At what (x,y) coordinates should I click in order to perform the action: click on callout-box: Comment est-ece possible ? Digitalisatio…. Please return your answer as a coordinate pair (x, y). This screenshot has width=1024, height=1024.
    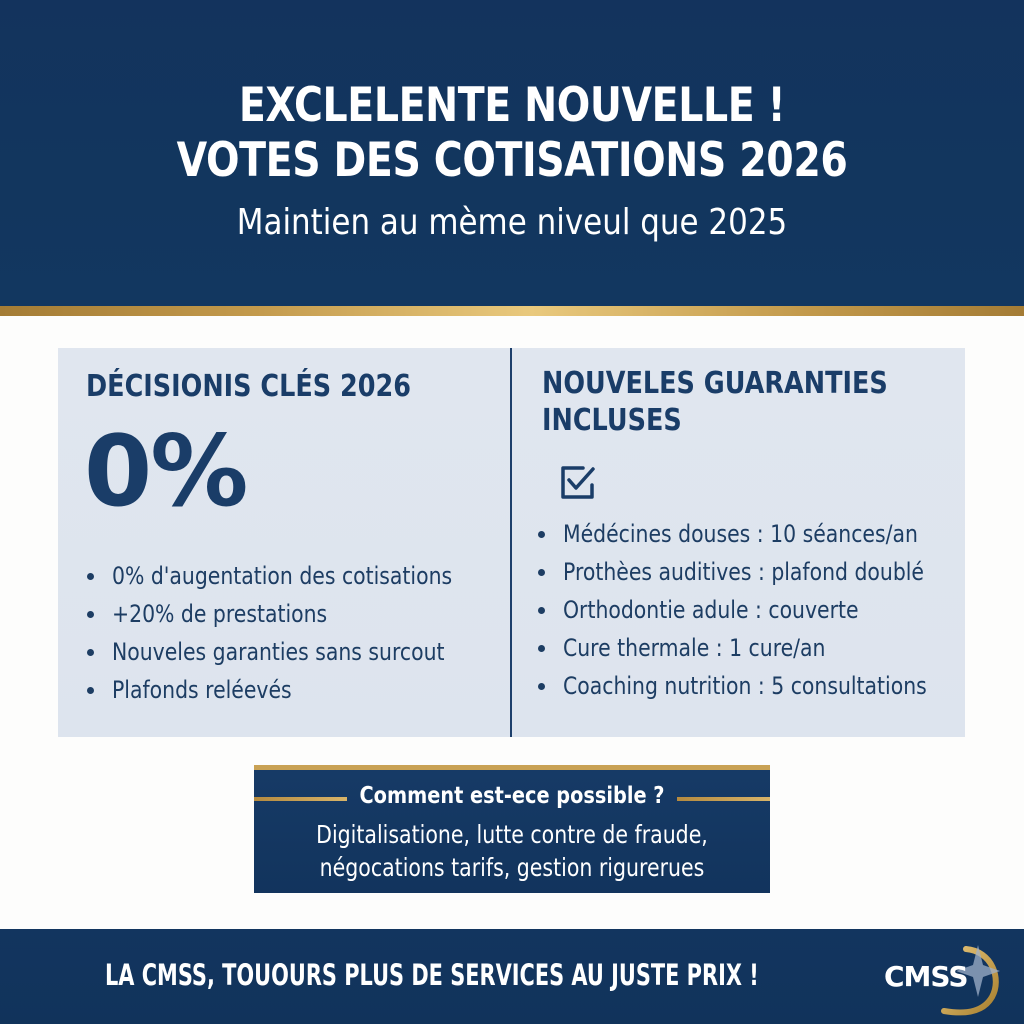
    Looking at the image, I should click on (512, 829).